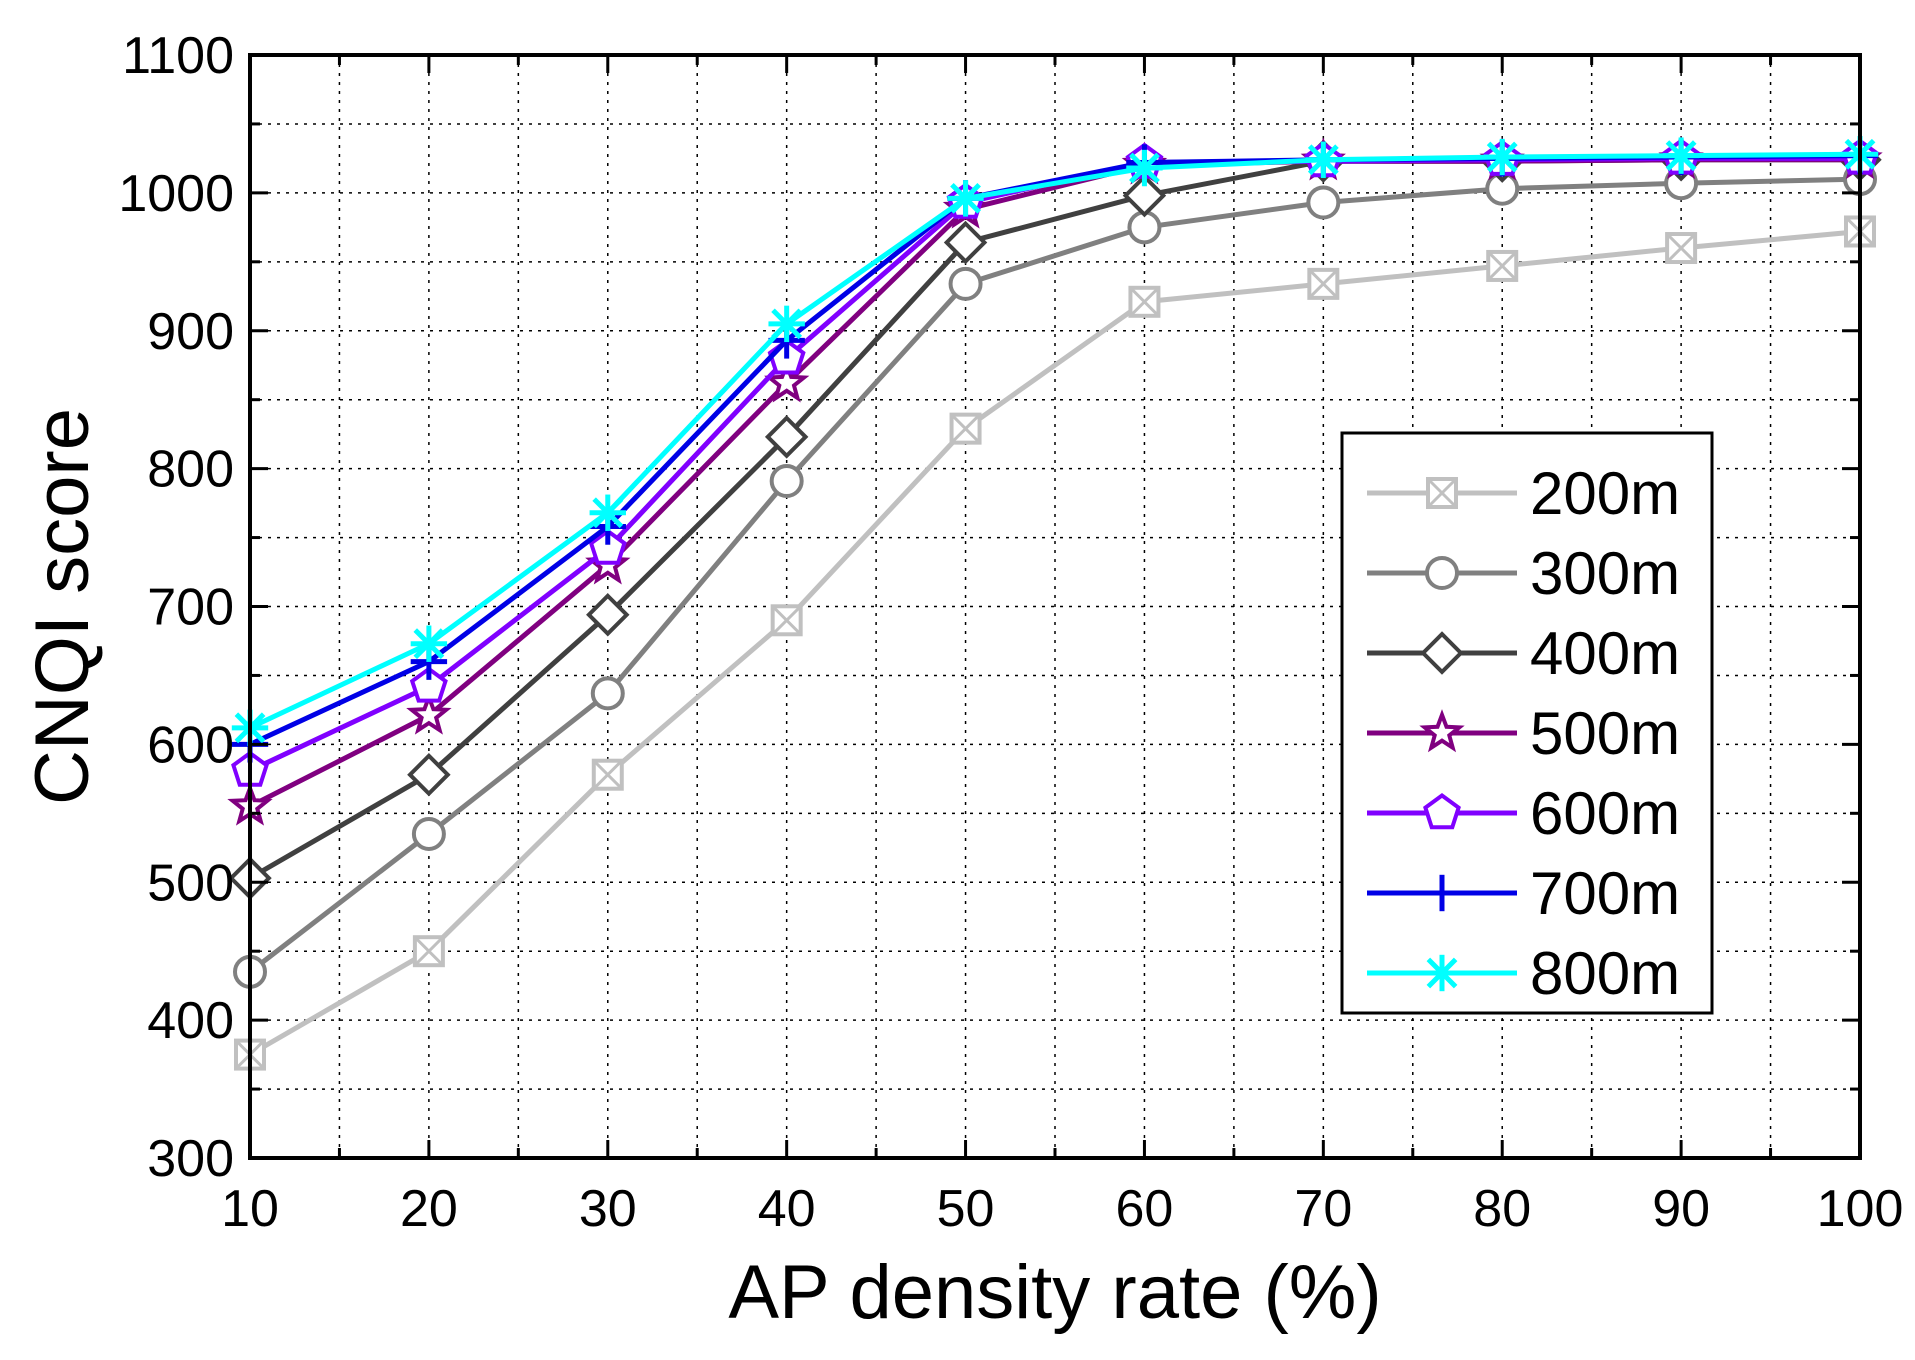 This screenshot has width=1915, height=1360. What do you see at coordinates (1145, 1209) in the screenshot?
I see `x-tick-label: 60` at bounding box center [1145, 1209].